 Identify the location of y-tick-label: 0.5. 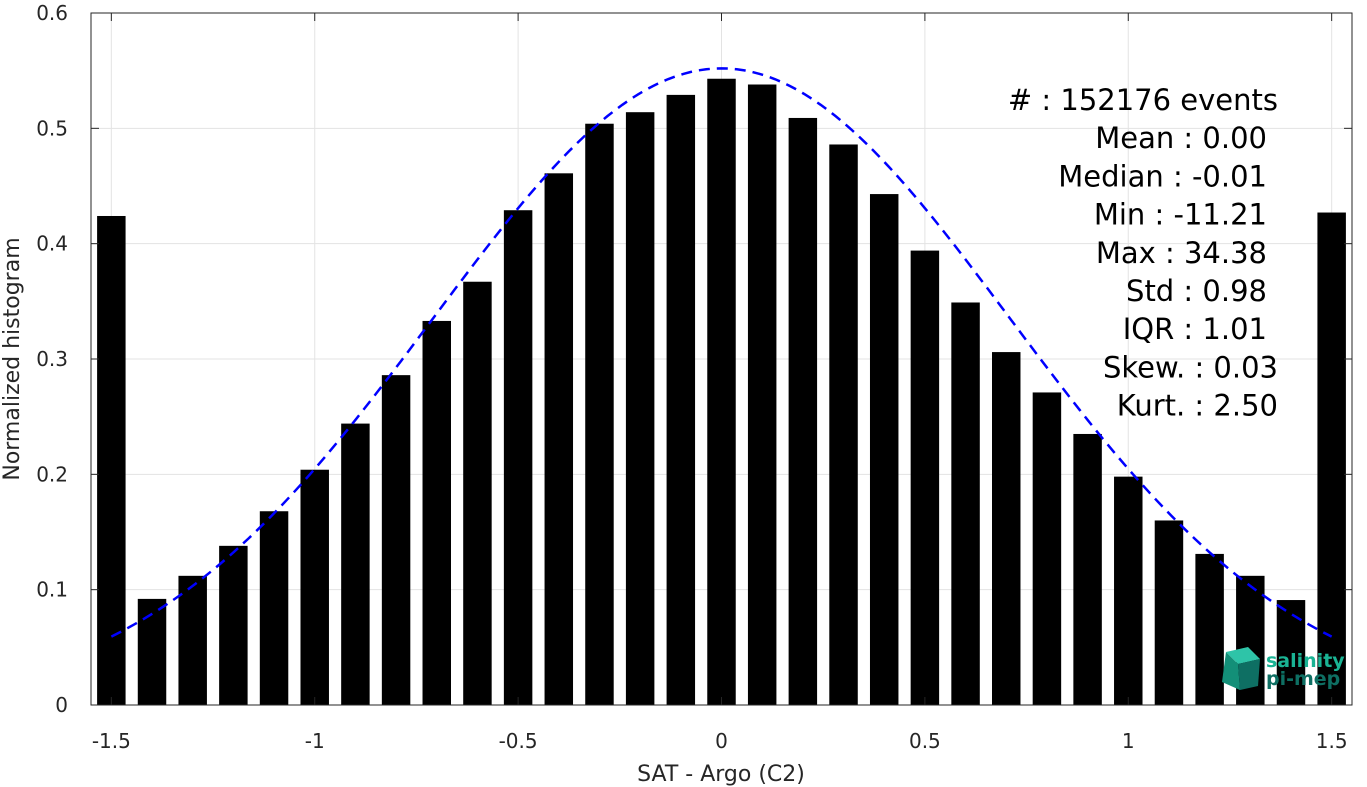
(52, 128).